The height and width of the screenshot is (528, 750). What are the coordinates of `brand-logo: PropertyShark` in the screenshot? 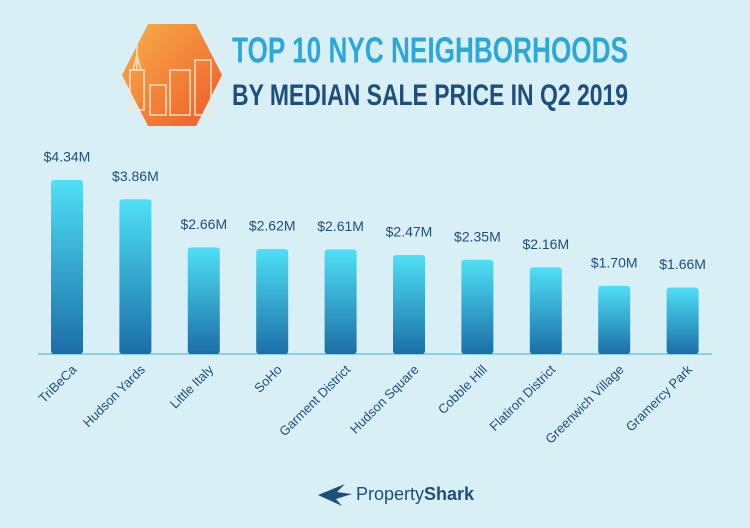 It's located at (396, 495).